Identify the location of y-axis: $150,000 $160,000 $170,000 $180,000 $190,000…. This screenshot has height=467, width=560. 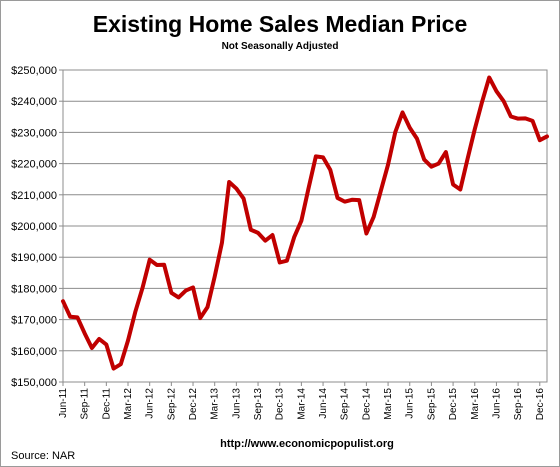
(37, 227).